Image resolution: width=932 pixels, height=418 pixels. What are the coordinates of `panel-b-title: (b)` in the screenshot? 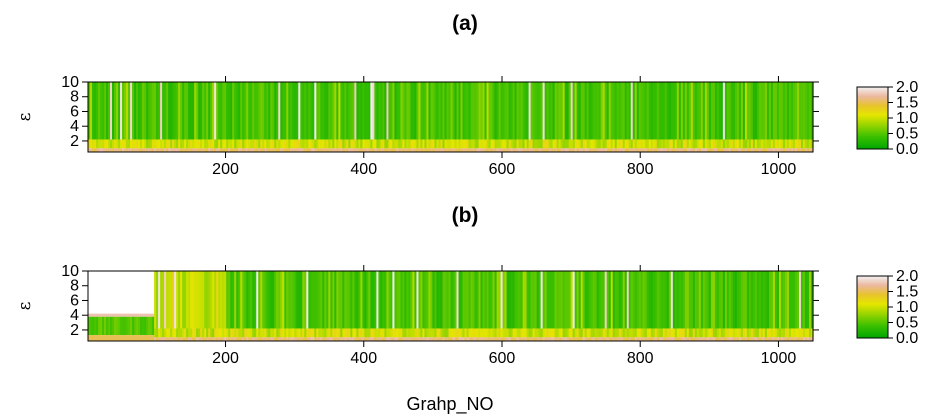 It's located at (465, 215).